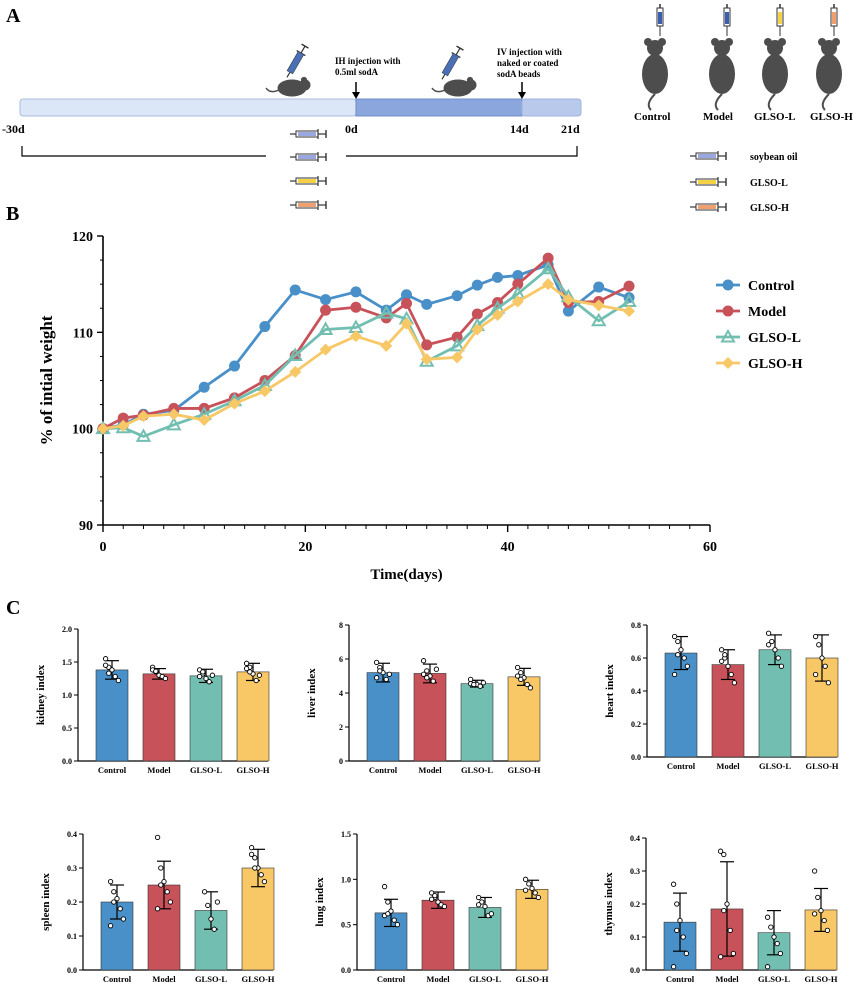  What do you see at coordinates (655, 57) in the screenshot?
I see `mouse-upright-icon` at bounding box center [655, 57].